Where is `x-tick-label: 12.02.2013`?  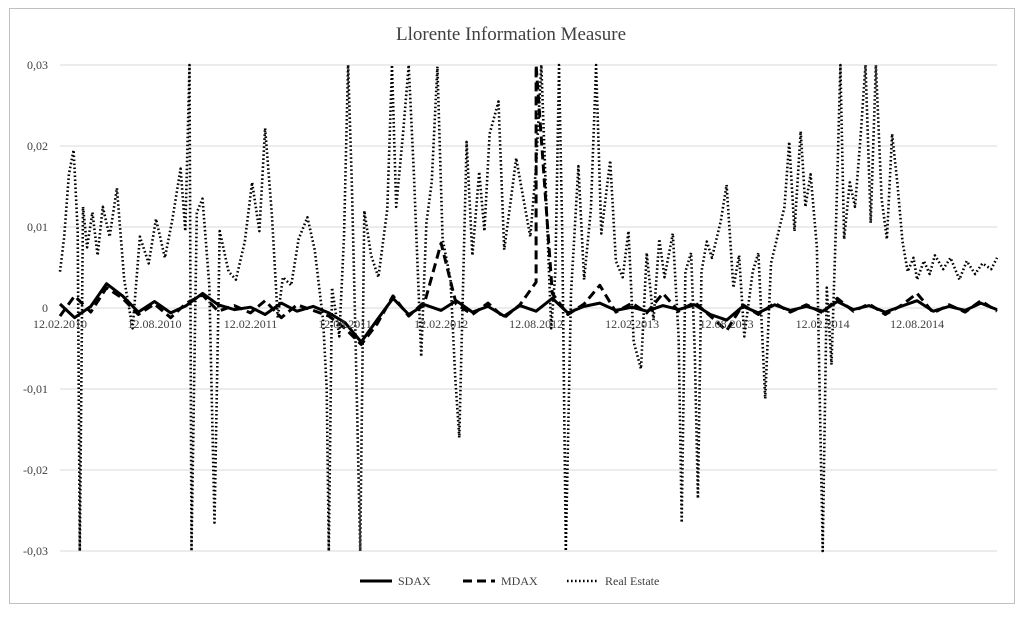 x-tick-label: 12.02.2013 is located at coordinates (632, 324).